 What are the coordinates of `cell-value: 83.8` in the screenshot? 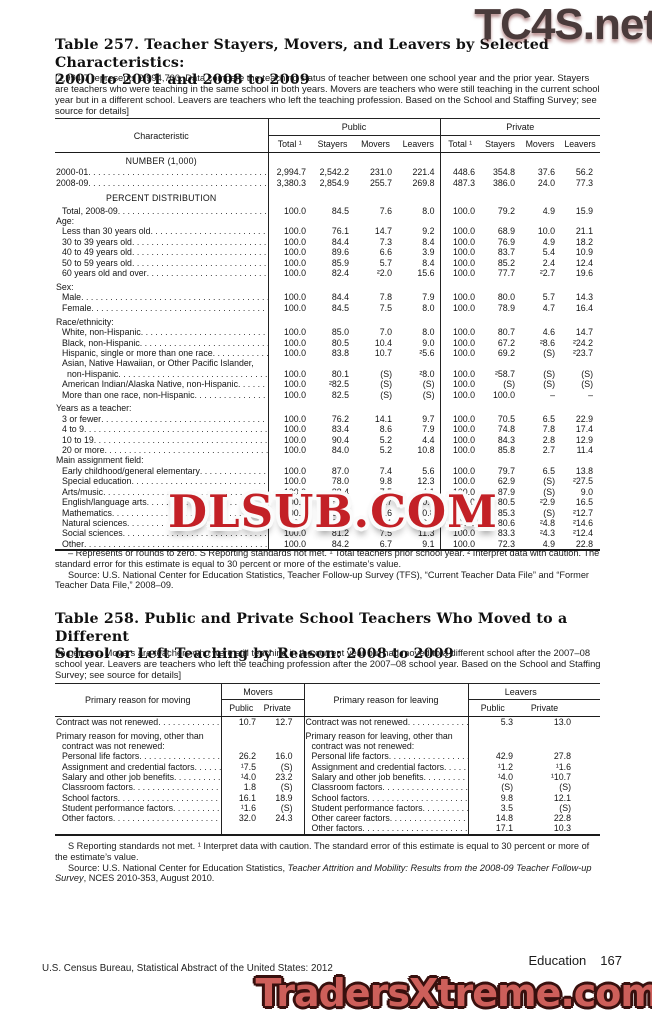 It's located at (340, 352).